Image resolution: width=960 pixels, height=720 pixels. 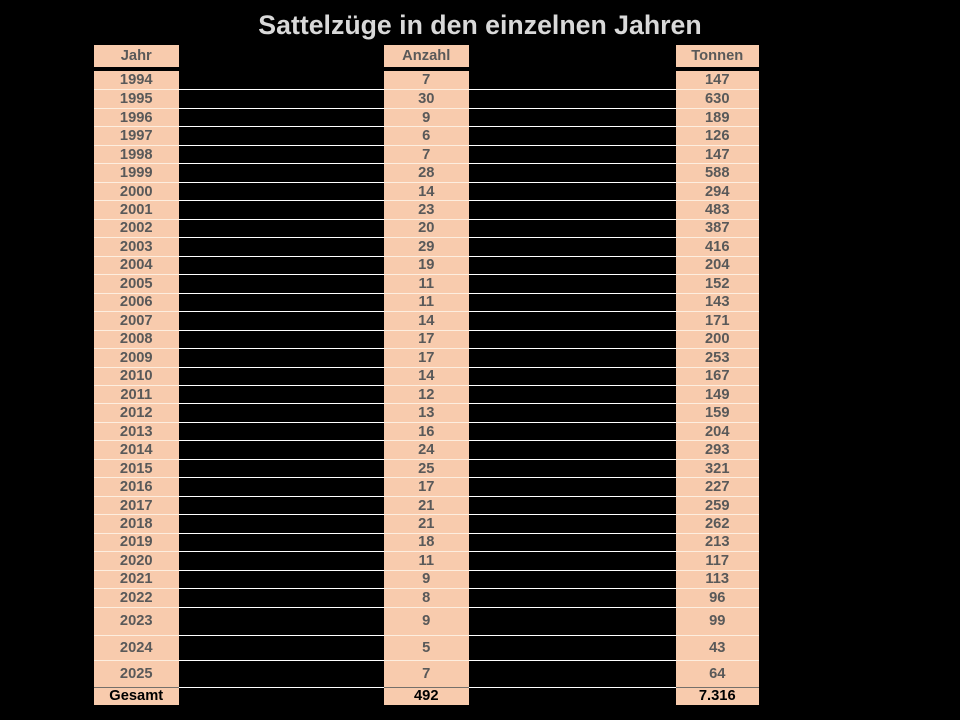 I want to click on table-row: 1994 7 147, so click(x=426, y=80).